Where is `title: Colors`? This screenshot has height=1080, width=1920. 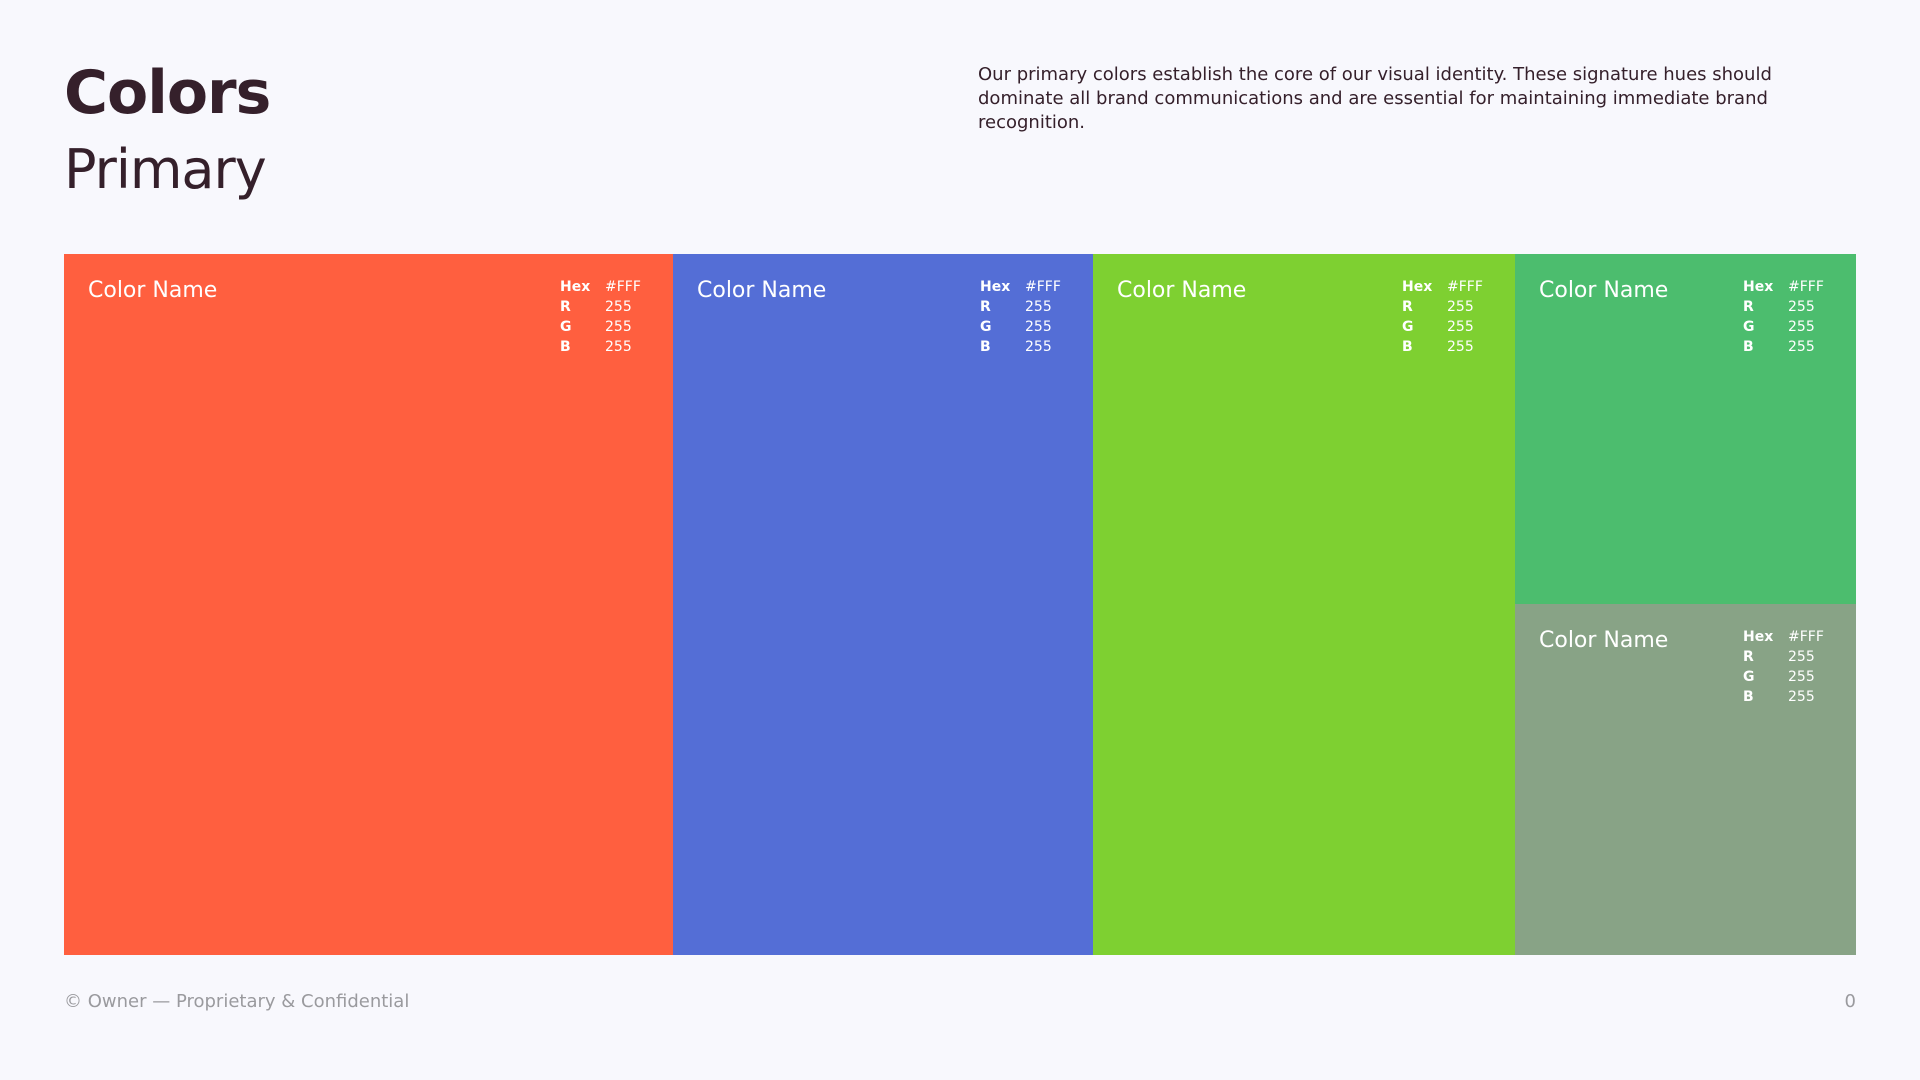
title: Colors is located at coordinates (167, 93).